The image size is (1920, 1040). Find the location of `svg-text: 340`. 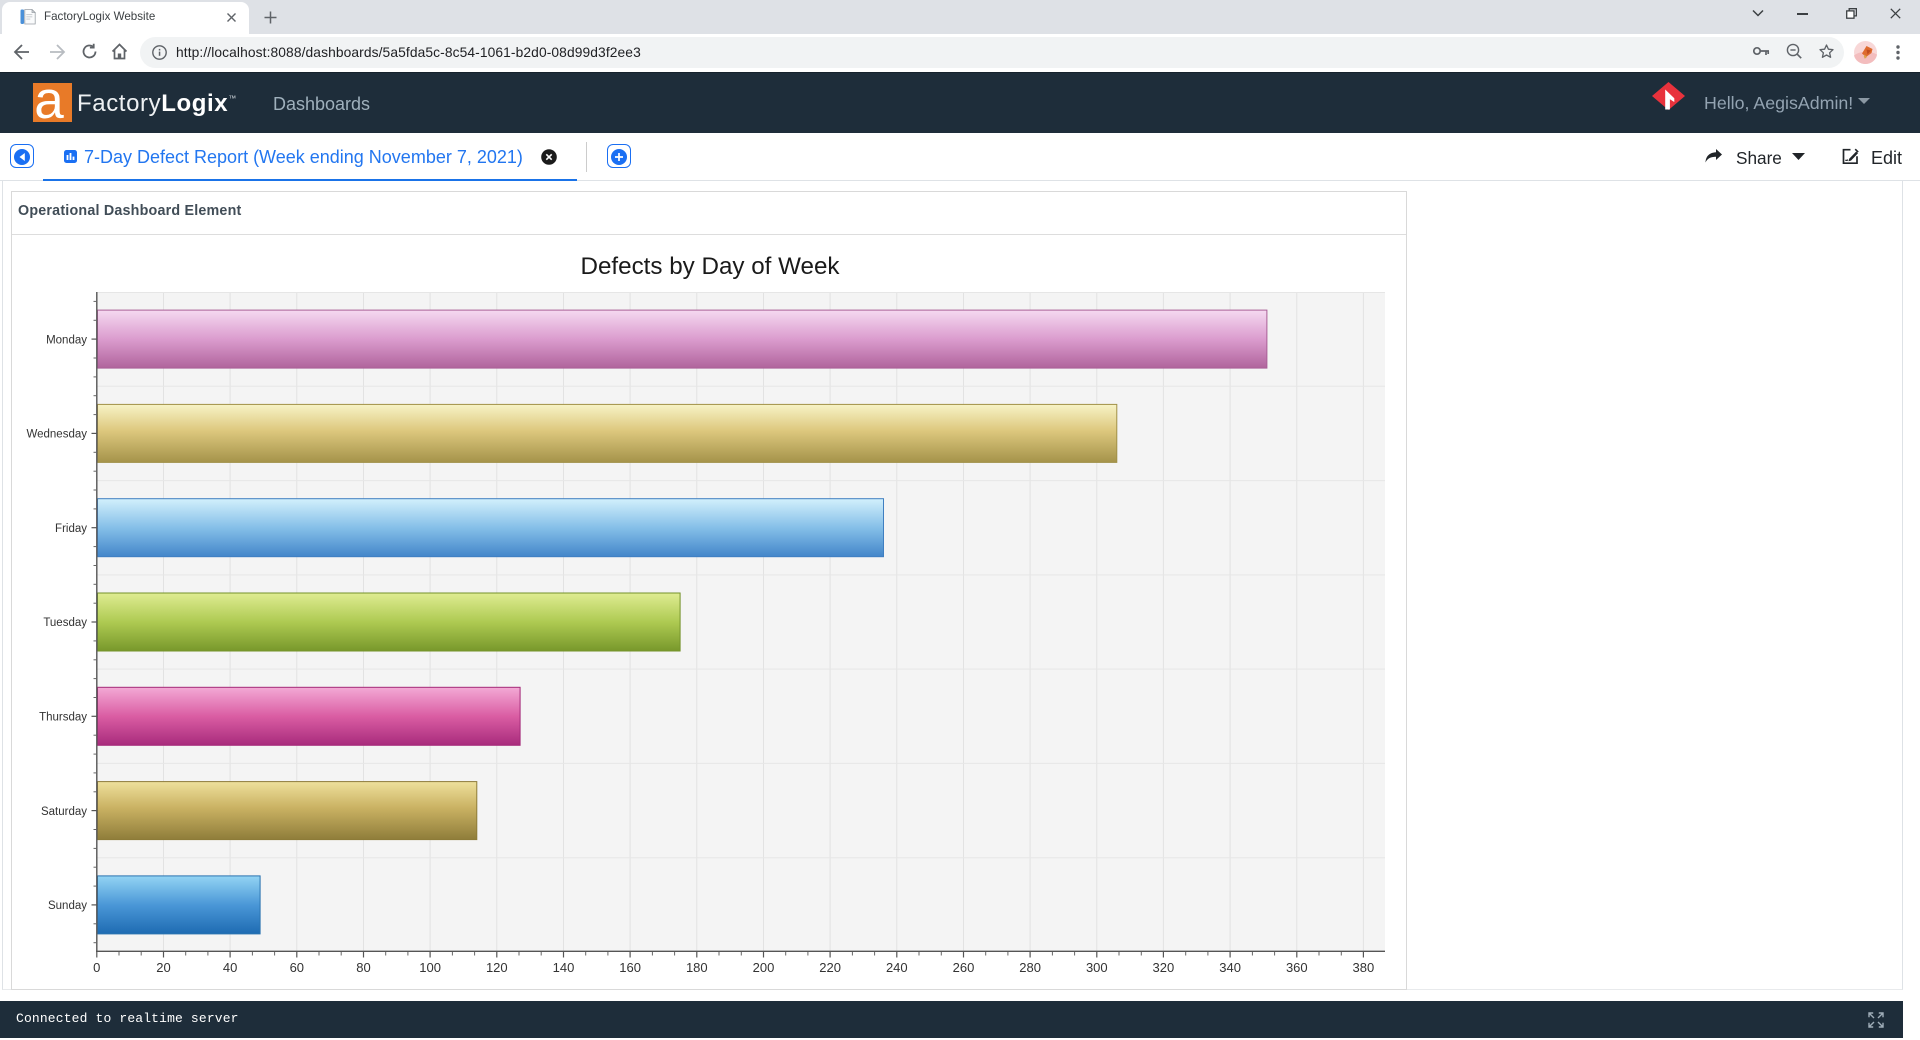

svg-text: 340 is located at coordinates (1230, 967).